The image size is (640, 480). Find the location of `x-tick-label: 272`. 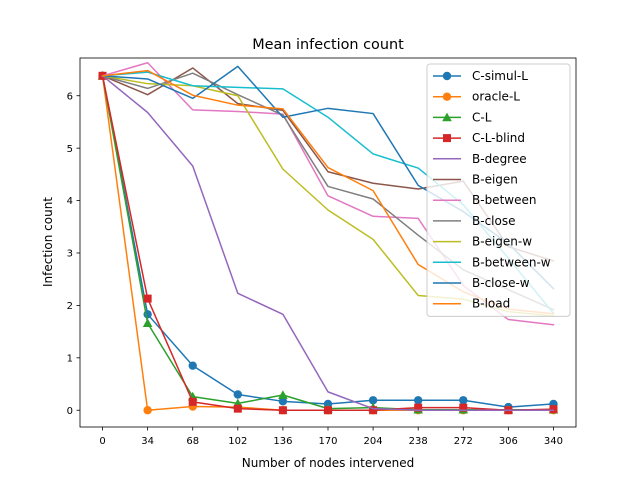

x-tick-label: 272 is located at coordinates (463, 441).